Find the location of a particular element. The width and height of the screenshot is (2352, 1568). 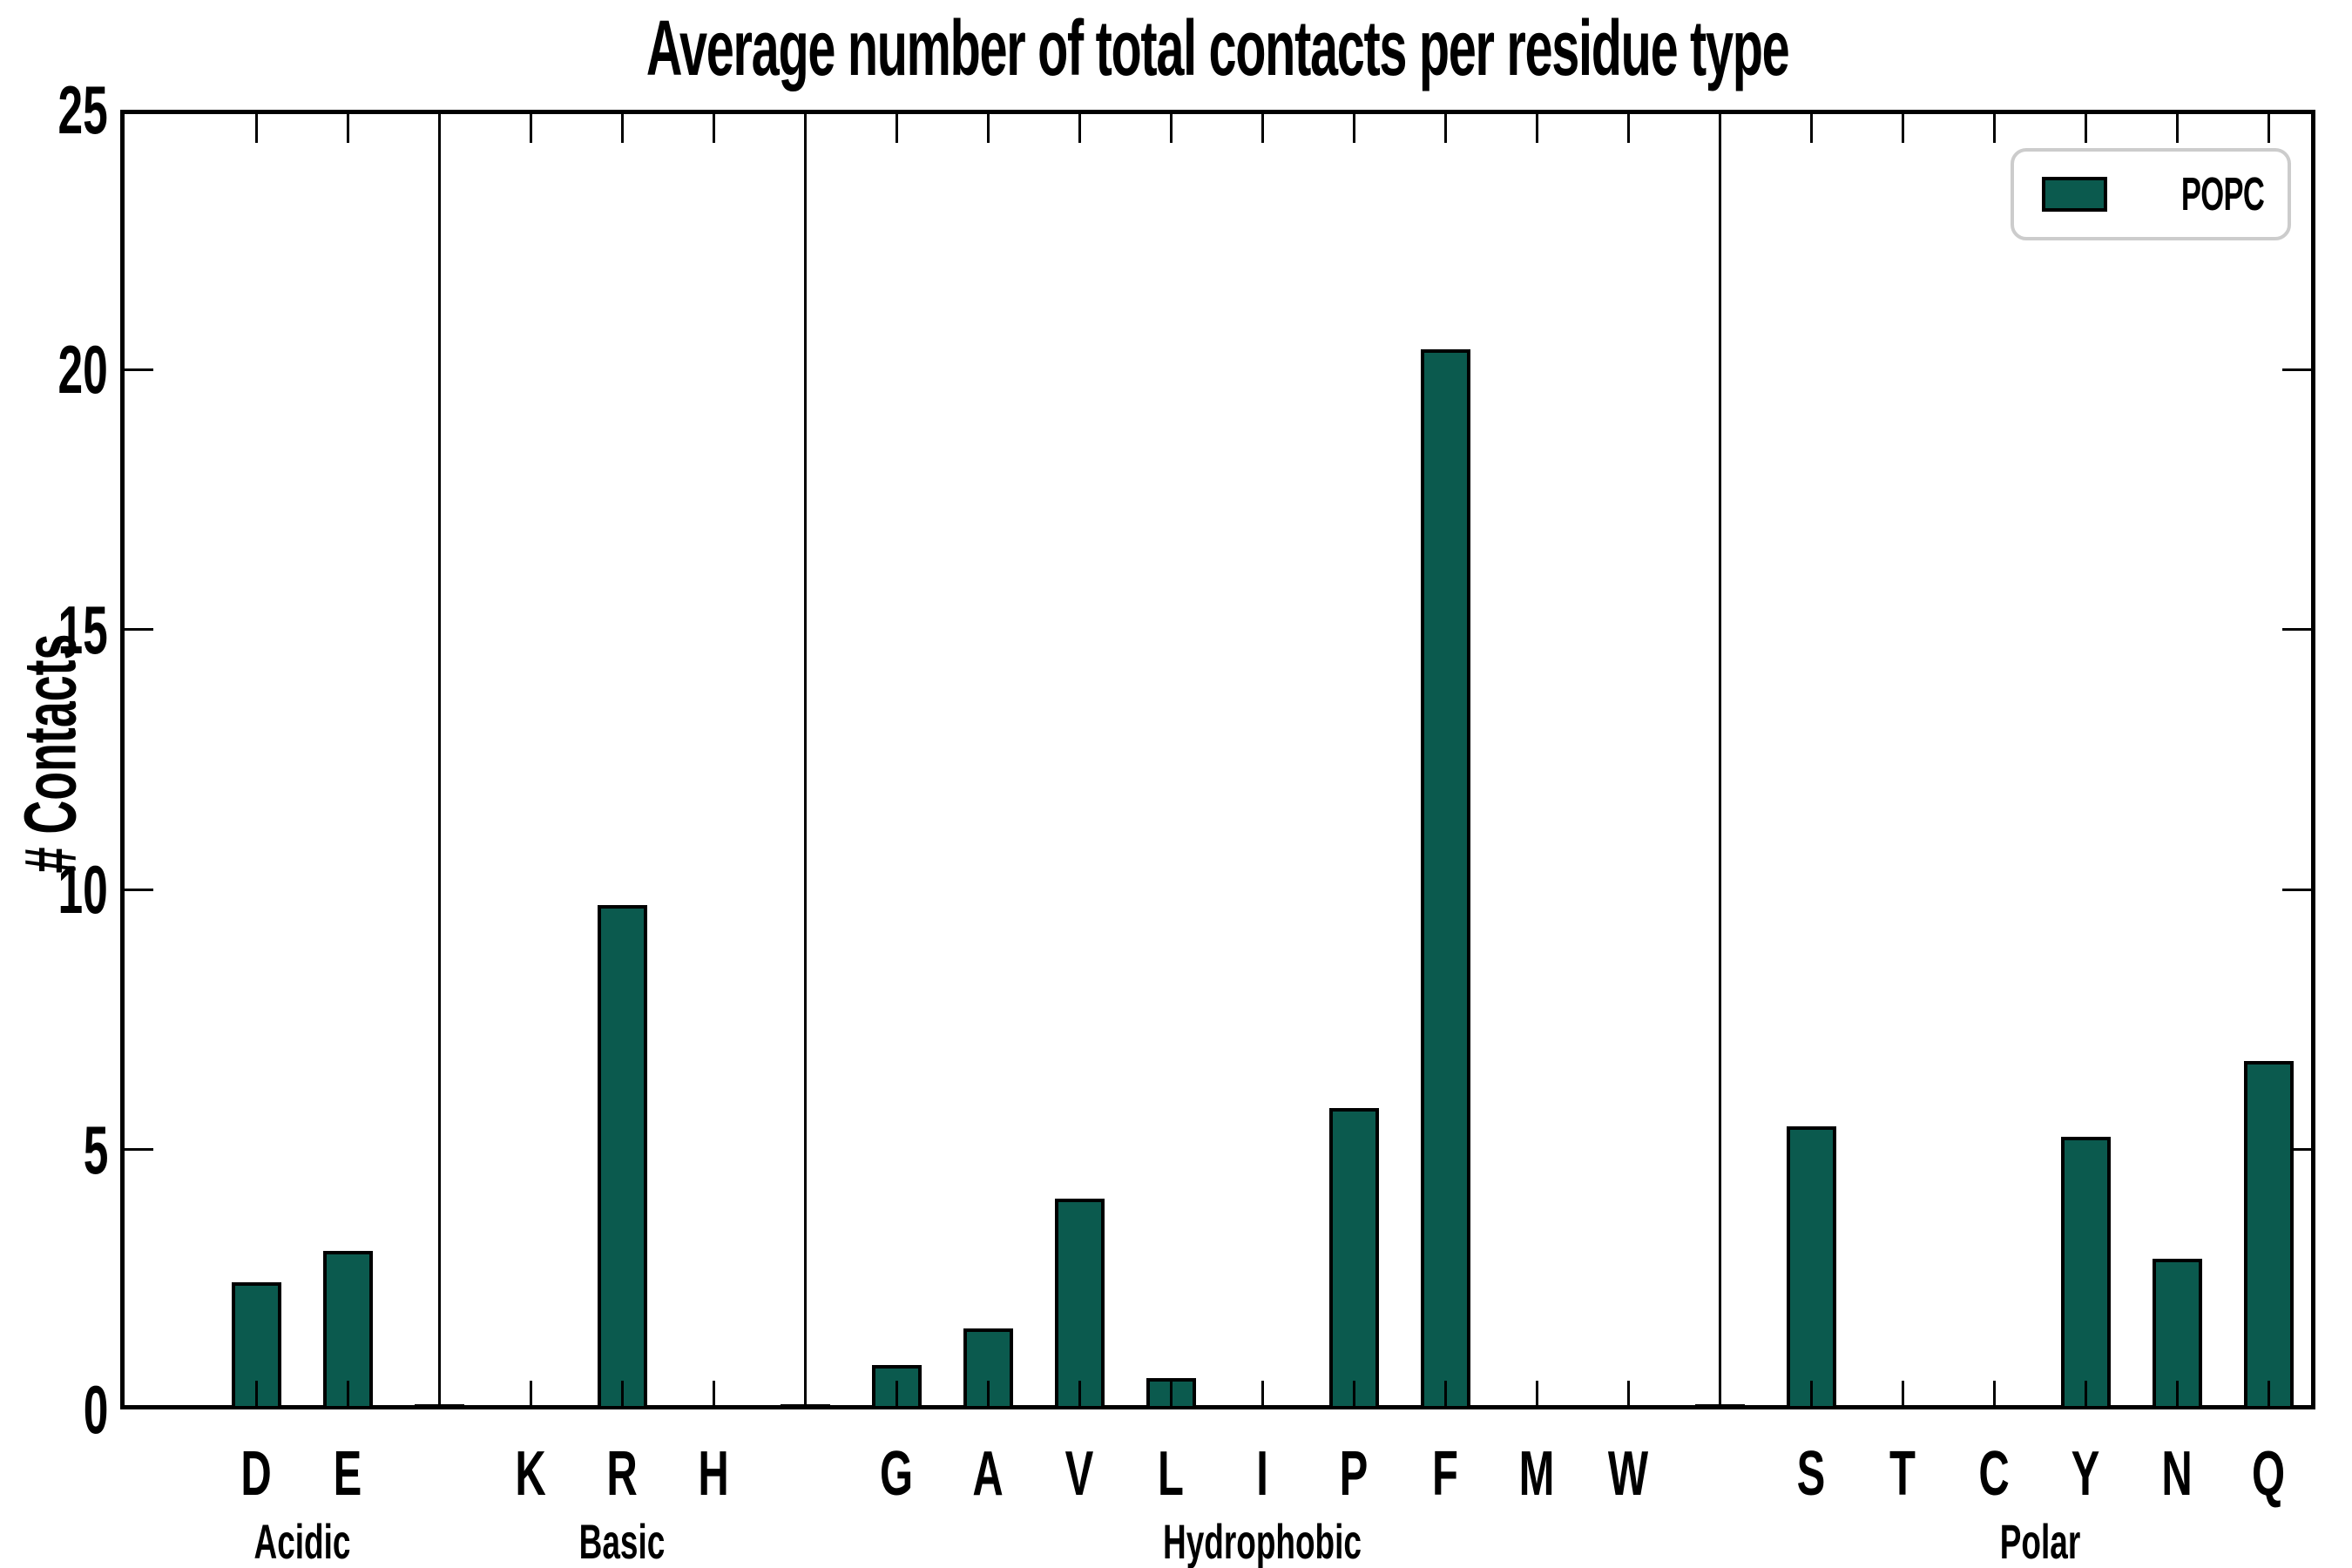

x-tick-bottom-W is located at coordinates (1628, 1395).